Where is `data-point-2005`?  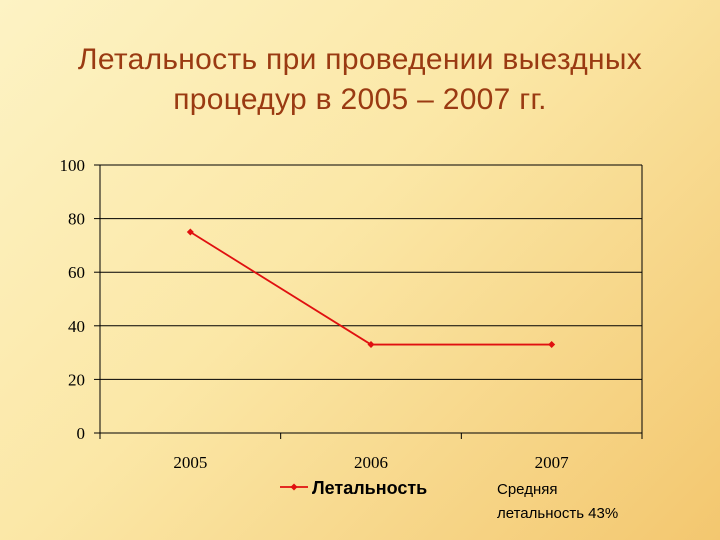 data-point-2005 is located at coordinates (190, 232).